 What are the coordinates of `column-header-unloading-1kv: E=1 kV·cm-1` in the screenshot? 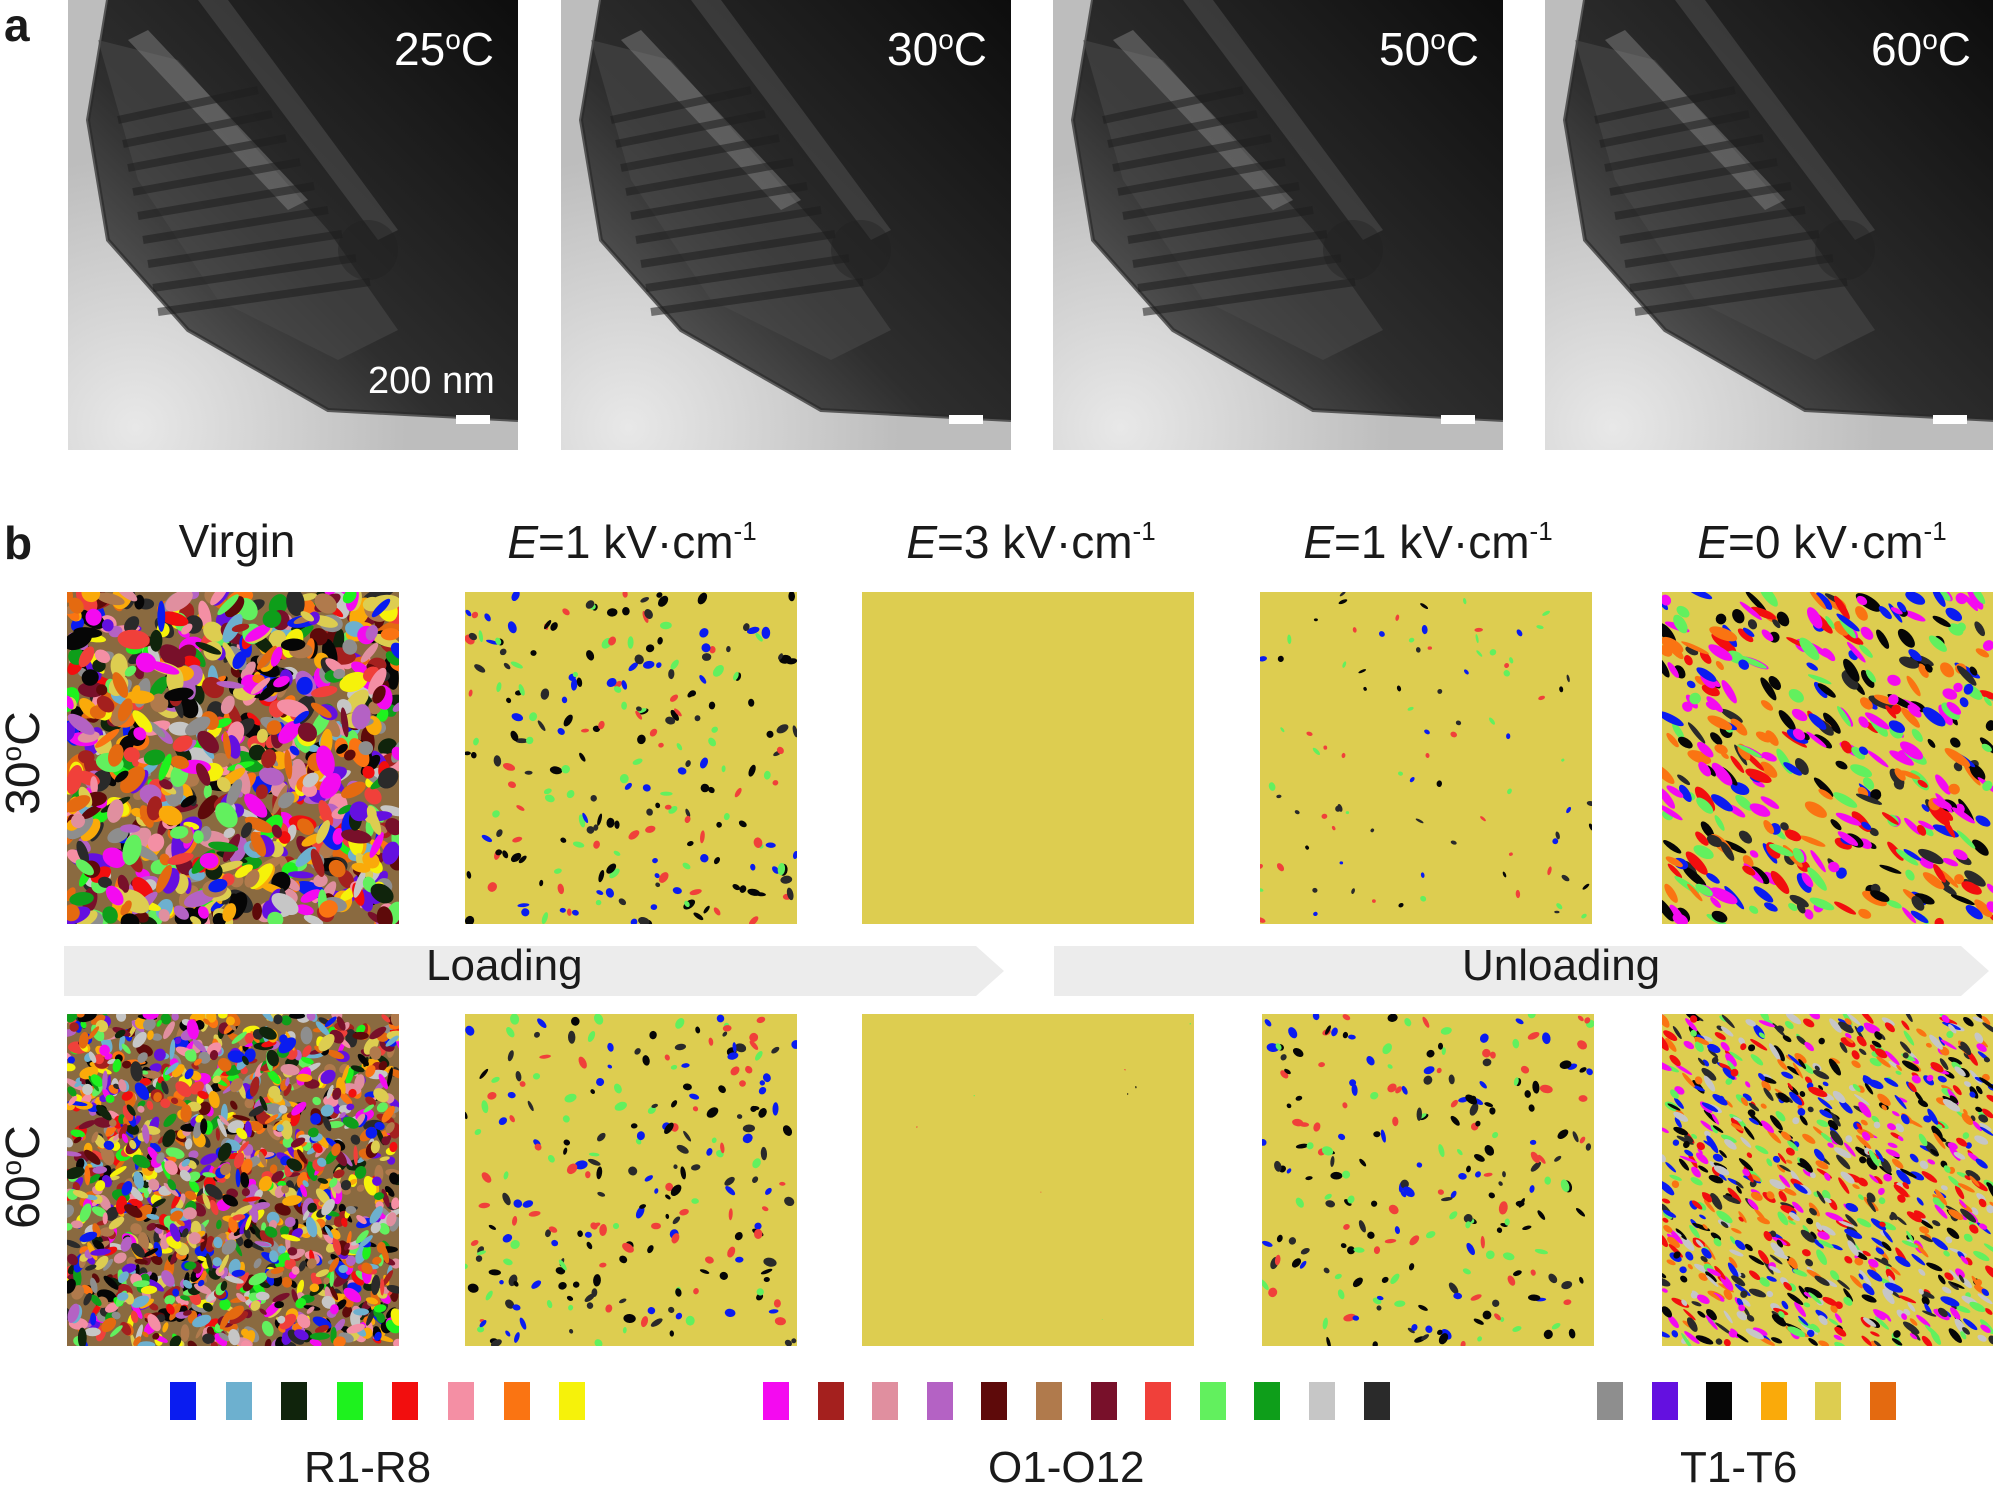 It's located at (1428, 542).